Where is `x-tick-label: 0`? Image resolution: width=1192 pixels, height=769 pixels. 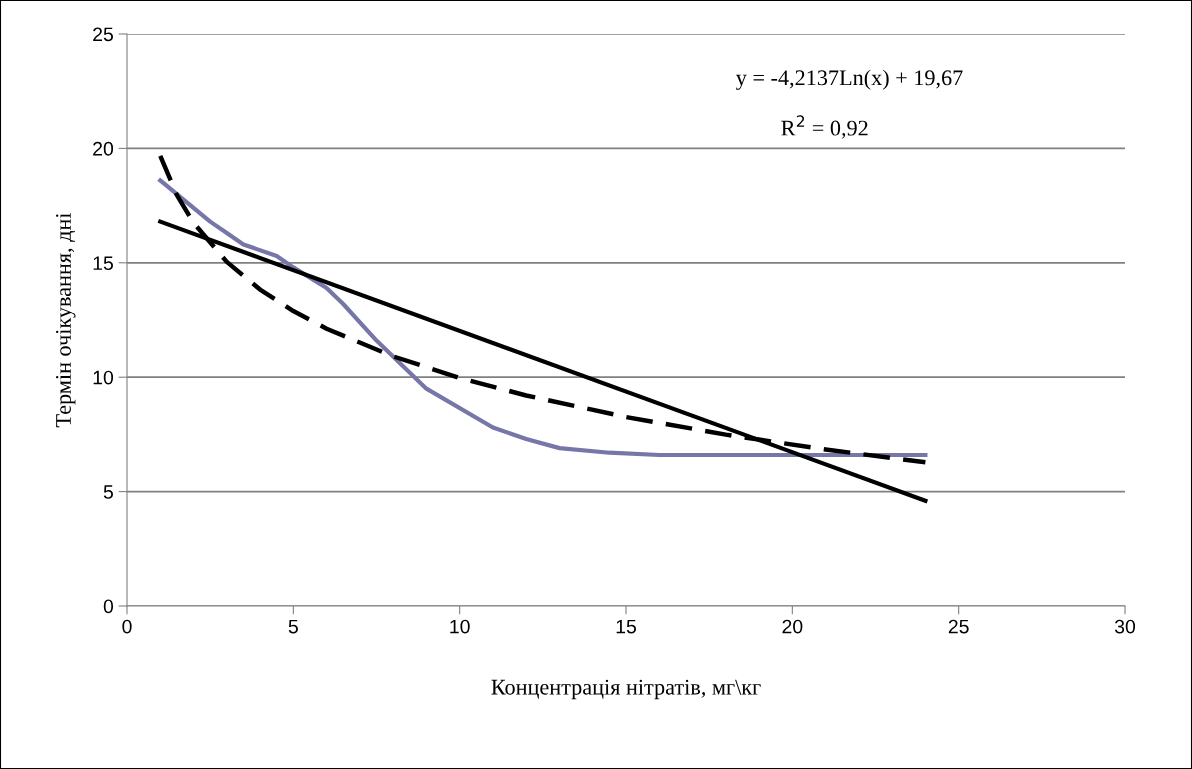 x-tick-label: 0 is located at coordinates (127, 626).